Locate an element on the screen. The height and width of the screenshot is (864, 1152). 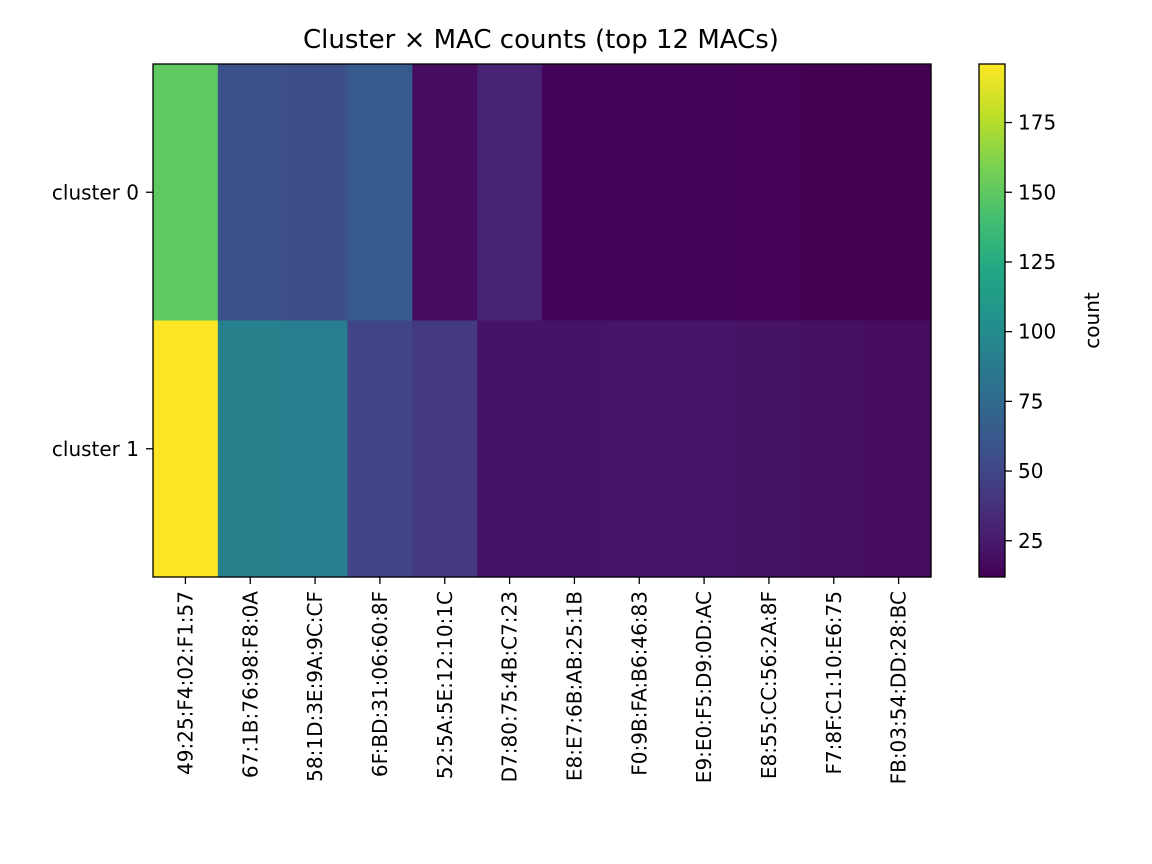
x-tick-label: 67:1B:76:98:F8:0A is located at coordinates (250, 684).